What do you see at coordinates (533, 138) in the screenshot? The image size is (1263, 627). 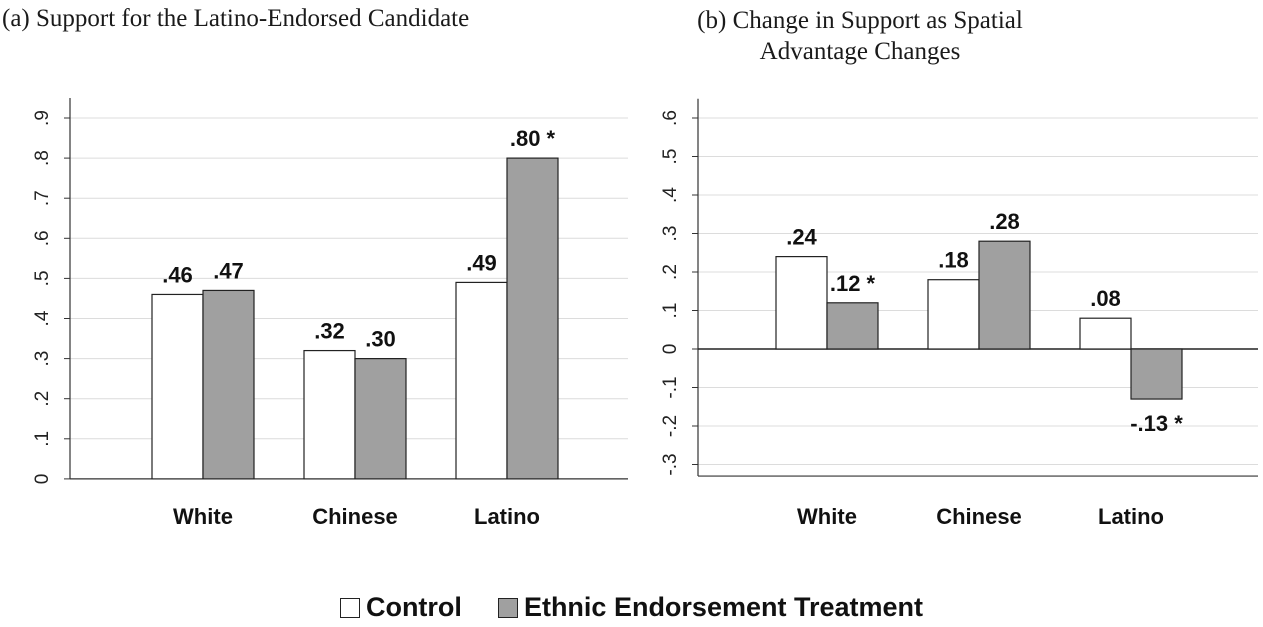 I see `panela-data-label: .80 *` at bounding box center [533, 138].